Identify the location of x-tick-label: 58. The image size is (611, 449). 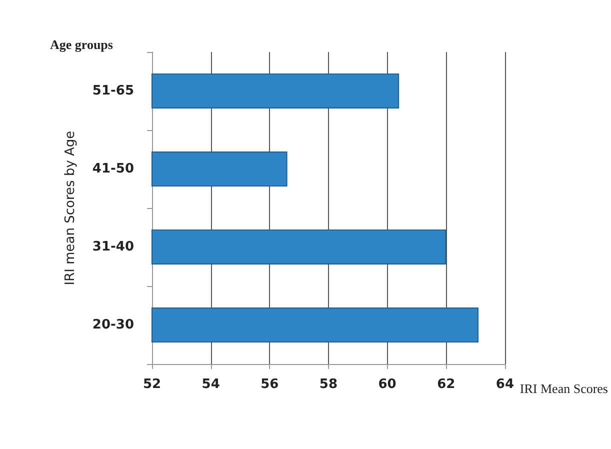
(328, 384).